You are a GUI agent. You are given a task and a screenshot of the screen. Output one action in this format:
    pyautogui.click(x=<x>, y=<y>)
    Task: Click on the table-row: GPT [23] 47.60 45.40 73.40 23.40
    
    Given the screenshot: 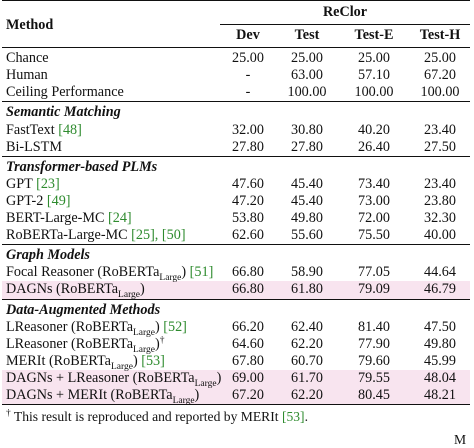 What is the action you would take?
    pyautogui.click(x=236, y=184)
    